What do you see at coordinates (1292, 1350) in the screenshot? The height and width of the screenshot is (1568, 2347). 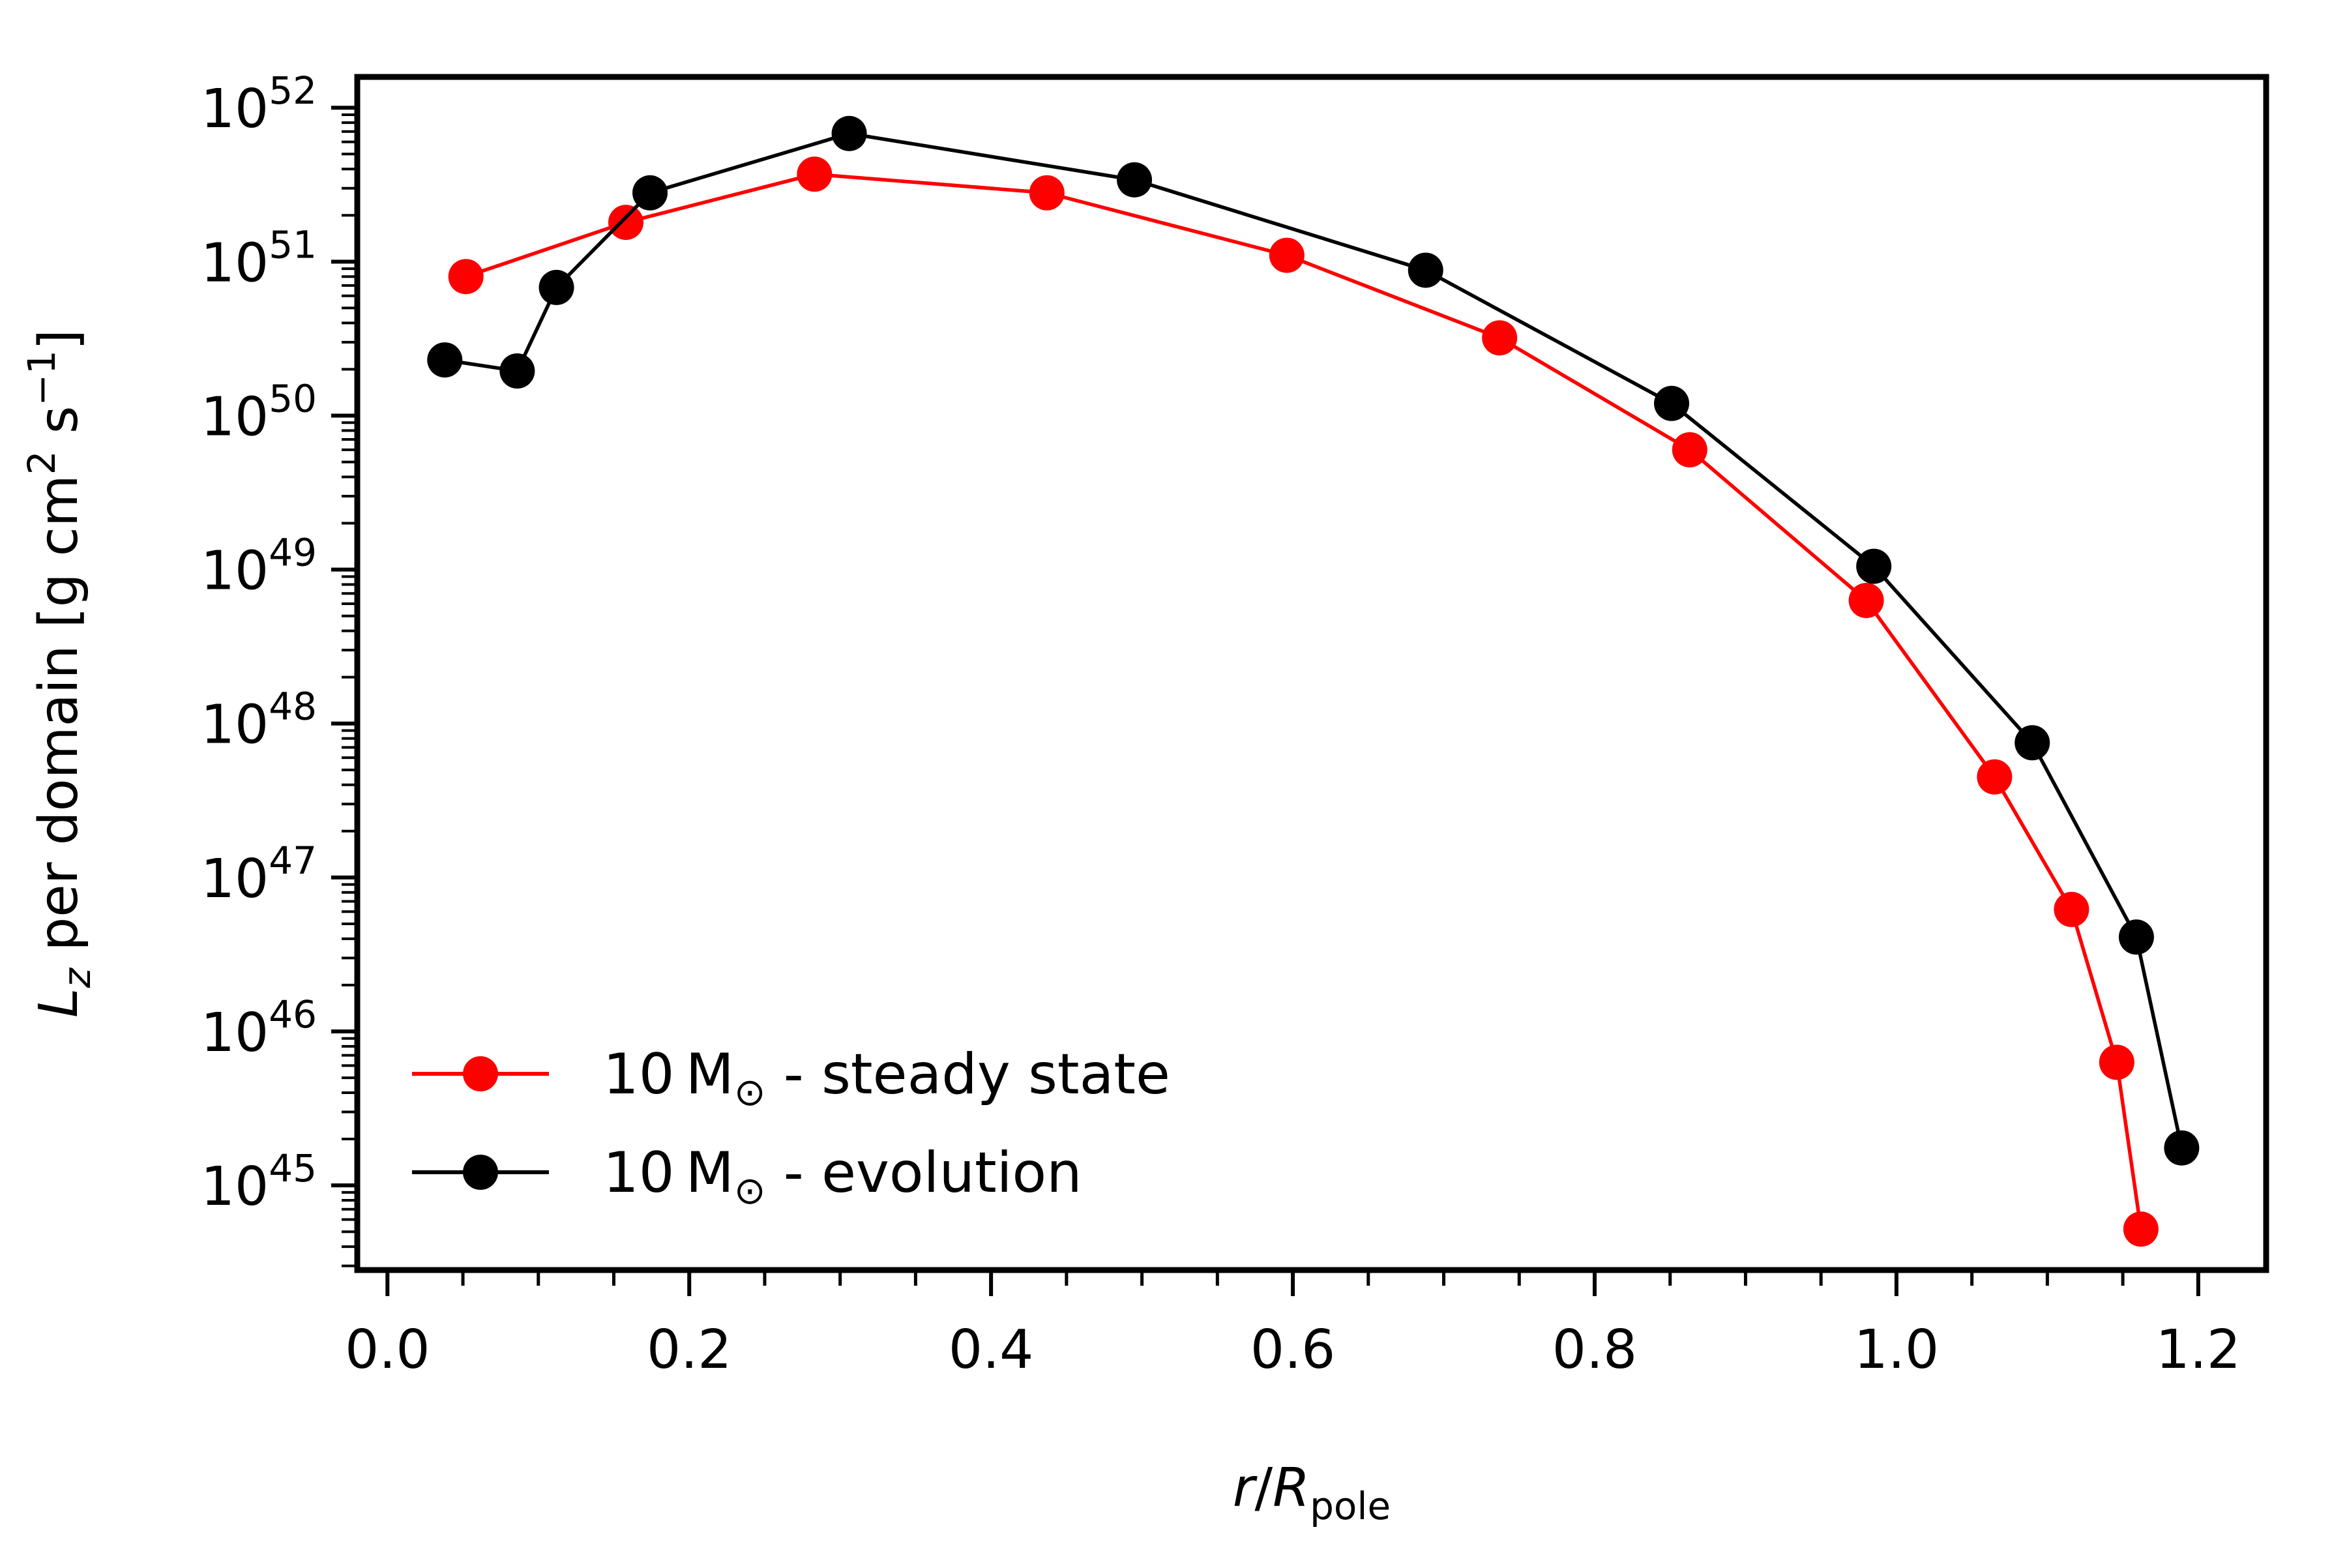 I see `x-tick-label: 0.6` at bounding box center [1292, 1350].